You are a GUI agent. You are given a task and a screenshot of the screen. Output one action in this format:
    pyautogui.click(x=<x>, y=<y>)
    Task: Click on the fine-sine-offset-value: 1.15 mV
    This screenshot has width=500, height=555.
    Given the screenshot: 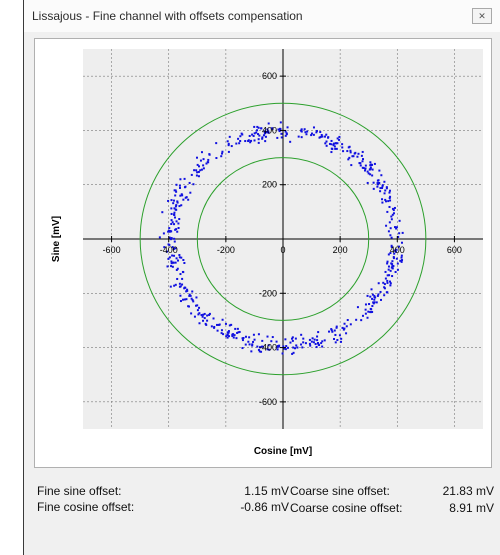 What is the action you would take?
    pyautogui.click(x=266, y=491)
    